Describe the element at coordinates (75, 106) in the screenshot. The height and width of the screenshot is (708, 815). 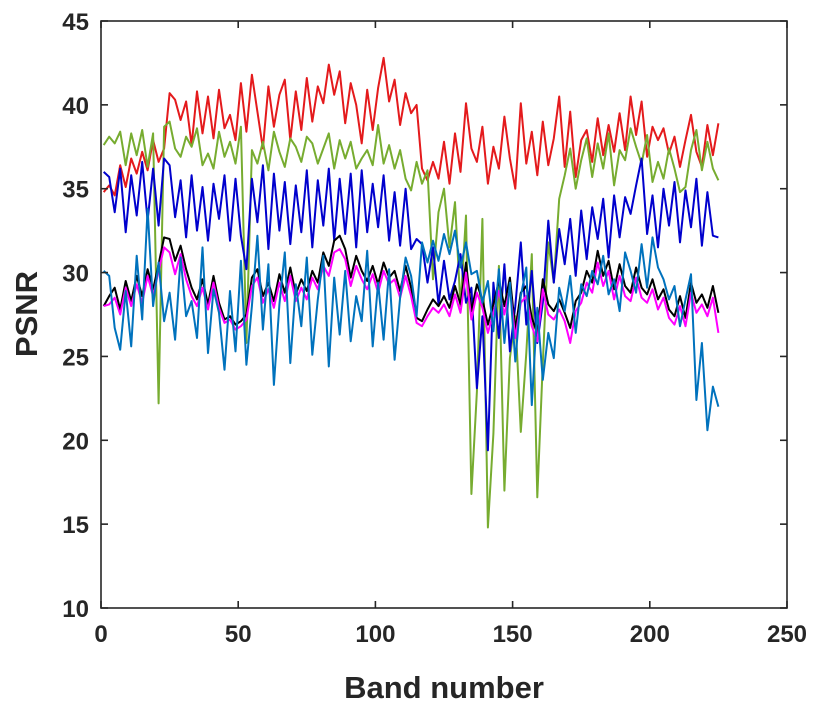
I see `y-tick-label: 40` at that location.